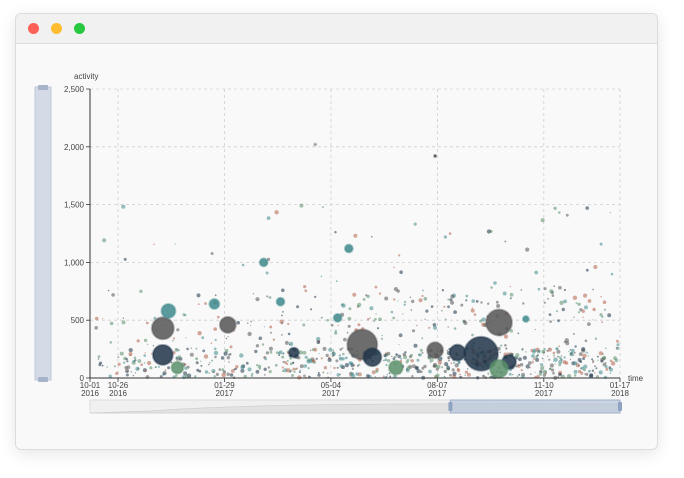 This screenshot has height=478, width=684. Describe the element at coordinates (620, 393) in the screenshot. I see `x-tick-label-year: 2018` at that location.